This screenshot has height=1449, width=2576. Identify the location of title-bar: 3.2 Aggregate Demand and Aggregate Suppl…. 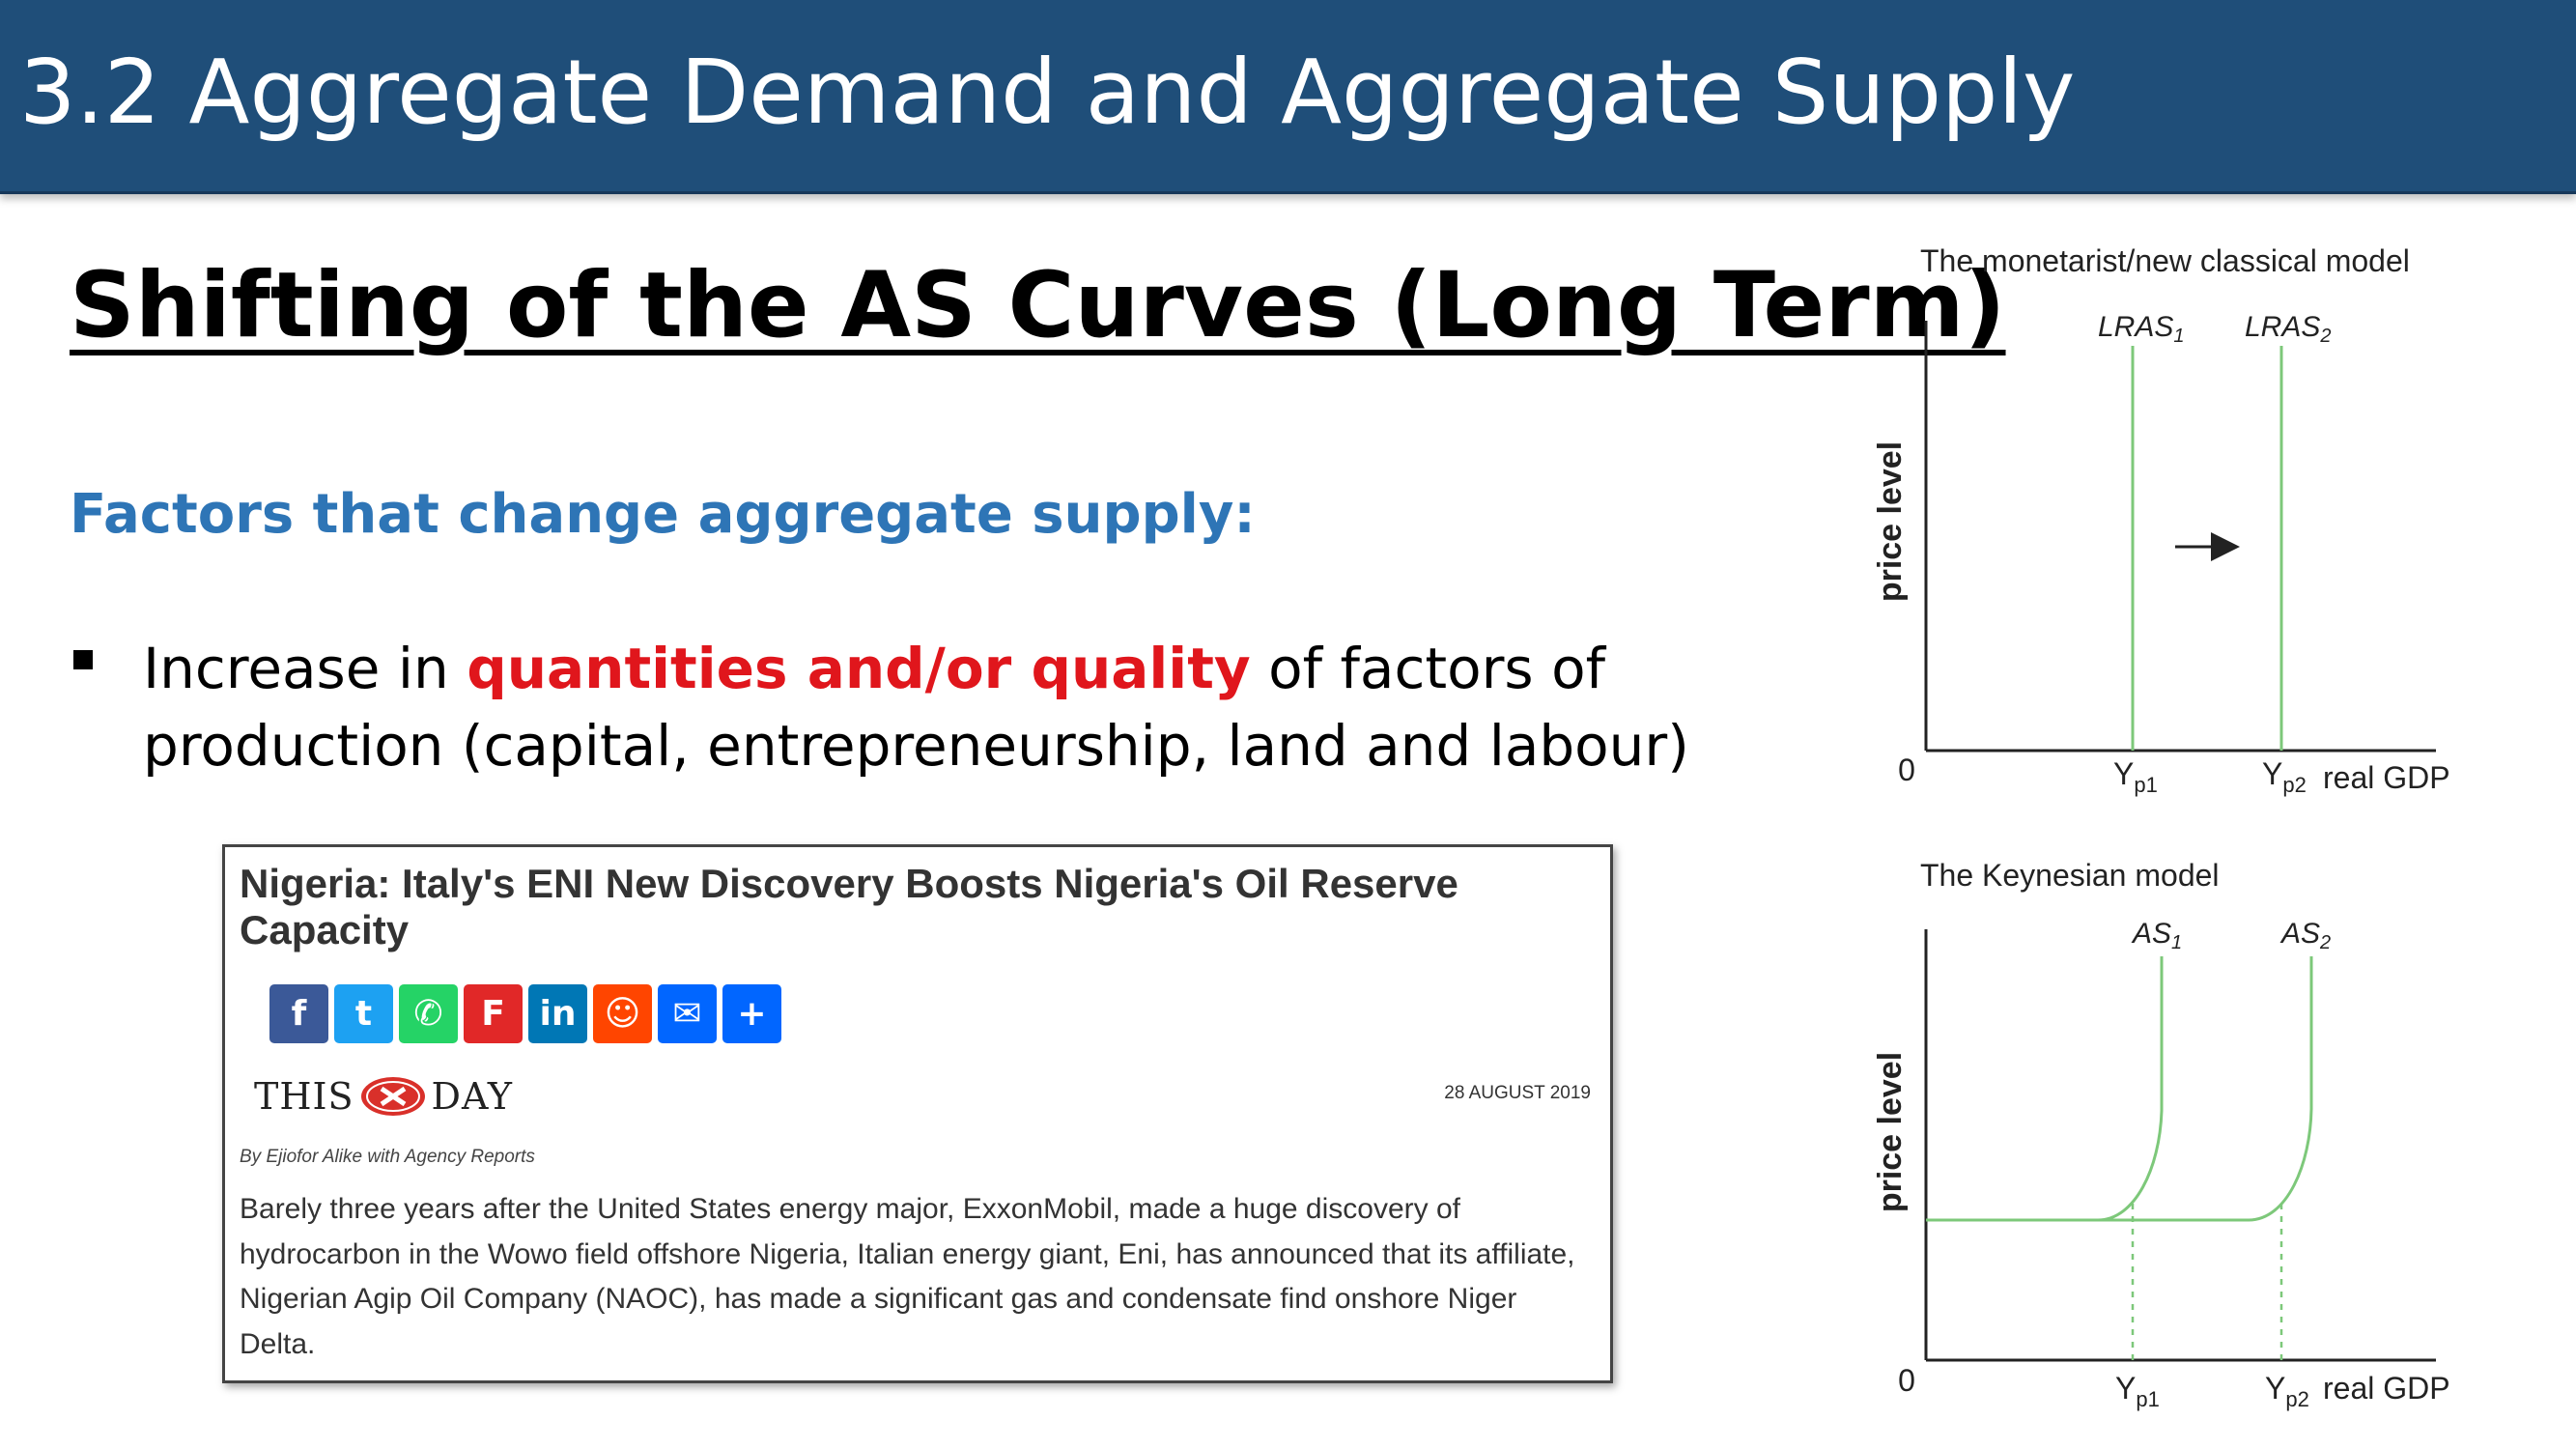
(1288, 97).